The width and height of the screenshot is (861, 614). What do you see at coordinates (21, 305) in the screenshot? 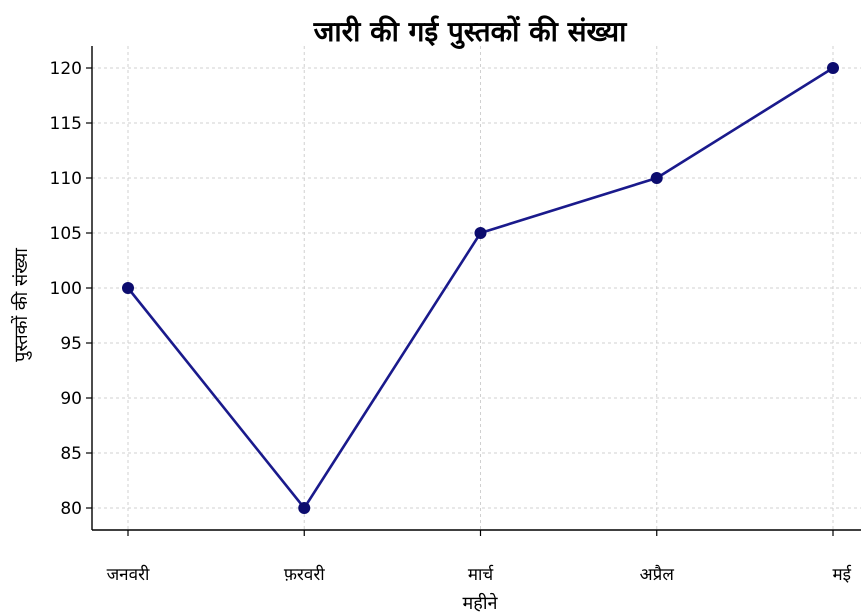
I see `y-axis-label: पुस्तकों की संख्या` at bounding box center [21, 305].